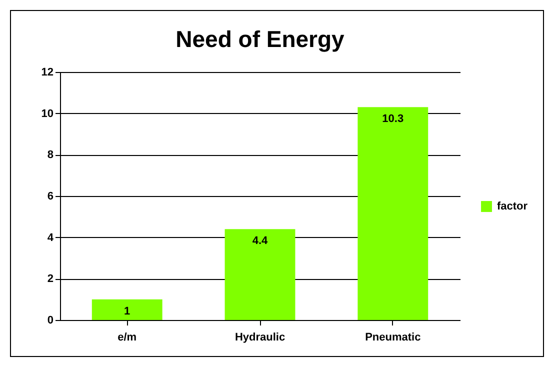 This screenshot has width=554, height=367. What do you see at coordinates (260, 39) in the screenshot?
I see `chart-title: Need of Energy` at bounding box center [260, 39].